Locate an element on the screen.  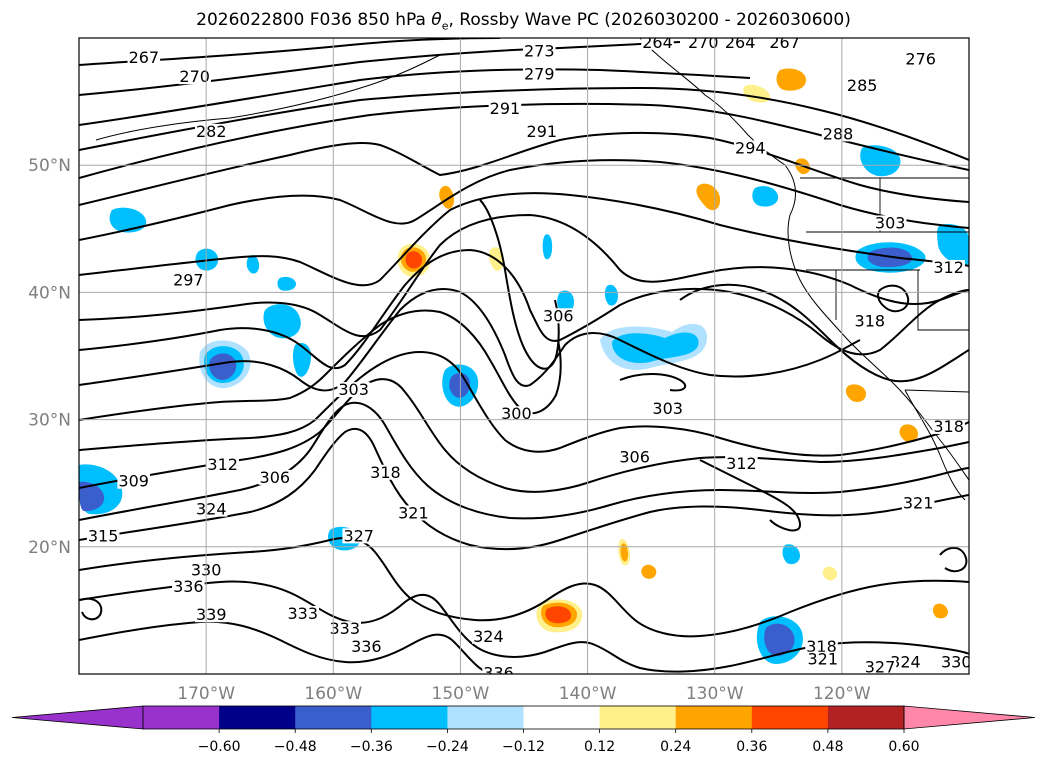
latitude-label: 20°N is located at coordinates (49, 548).